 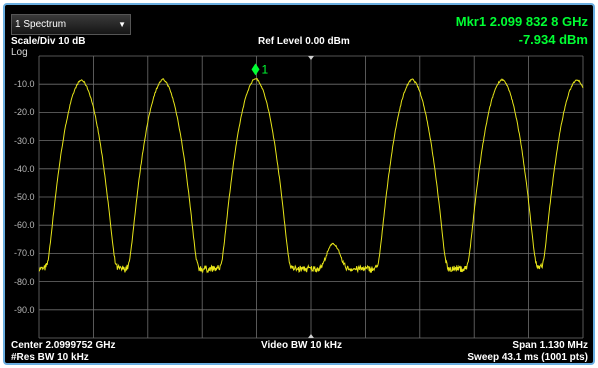 What do you see at coordinates (122, 24) in the screenshot?
I see `dropdown-arrow-icon: ▼` at bounding box center [122, 24].